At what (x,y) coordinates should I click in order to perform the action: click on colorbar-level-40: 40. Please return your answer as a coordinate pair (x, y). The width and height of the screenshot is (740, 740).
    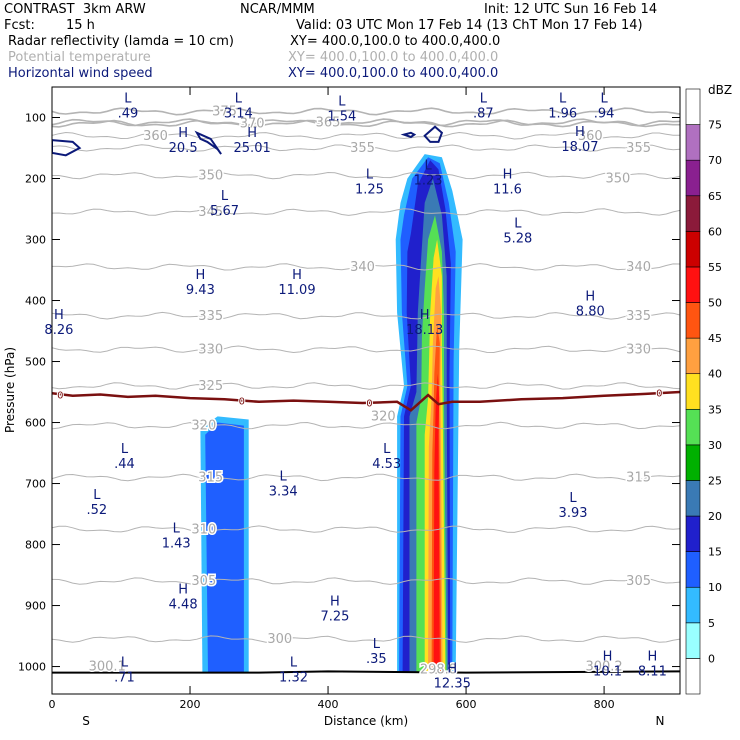
    Looking at the image, I should click on (715, 374).